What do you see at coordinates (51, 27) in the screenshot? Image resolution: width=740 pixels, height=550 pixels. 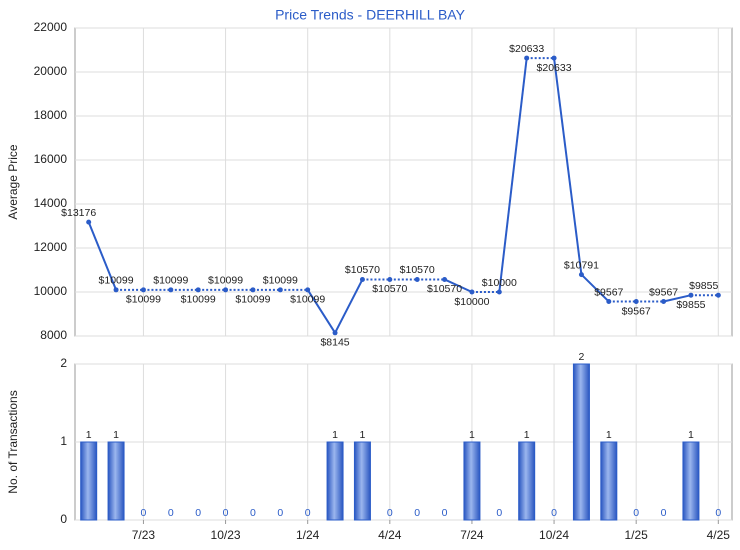 I see `y-tick-label: 22000` at bounding box center [51, 27].